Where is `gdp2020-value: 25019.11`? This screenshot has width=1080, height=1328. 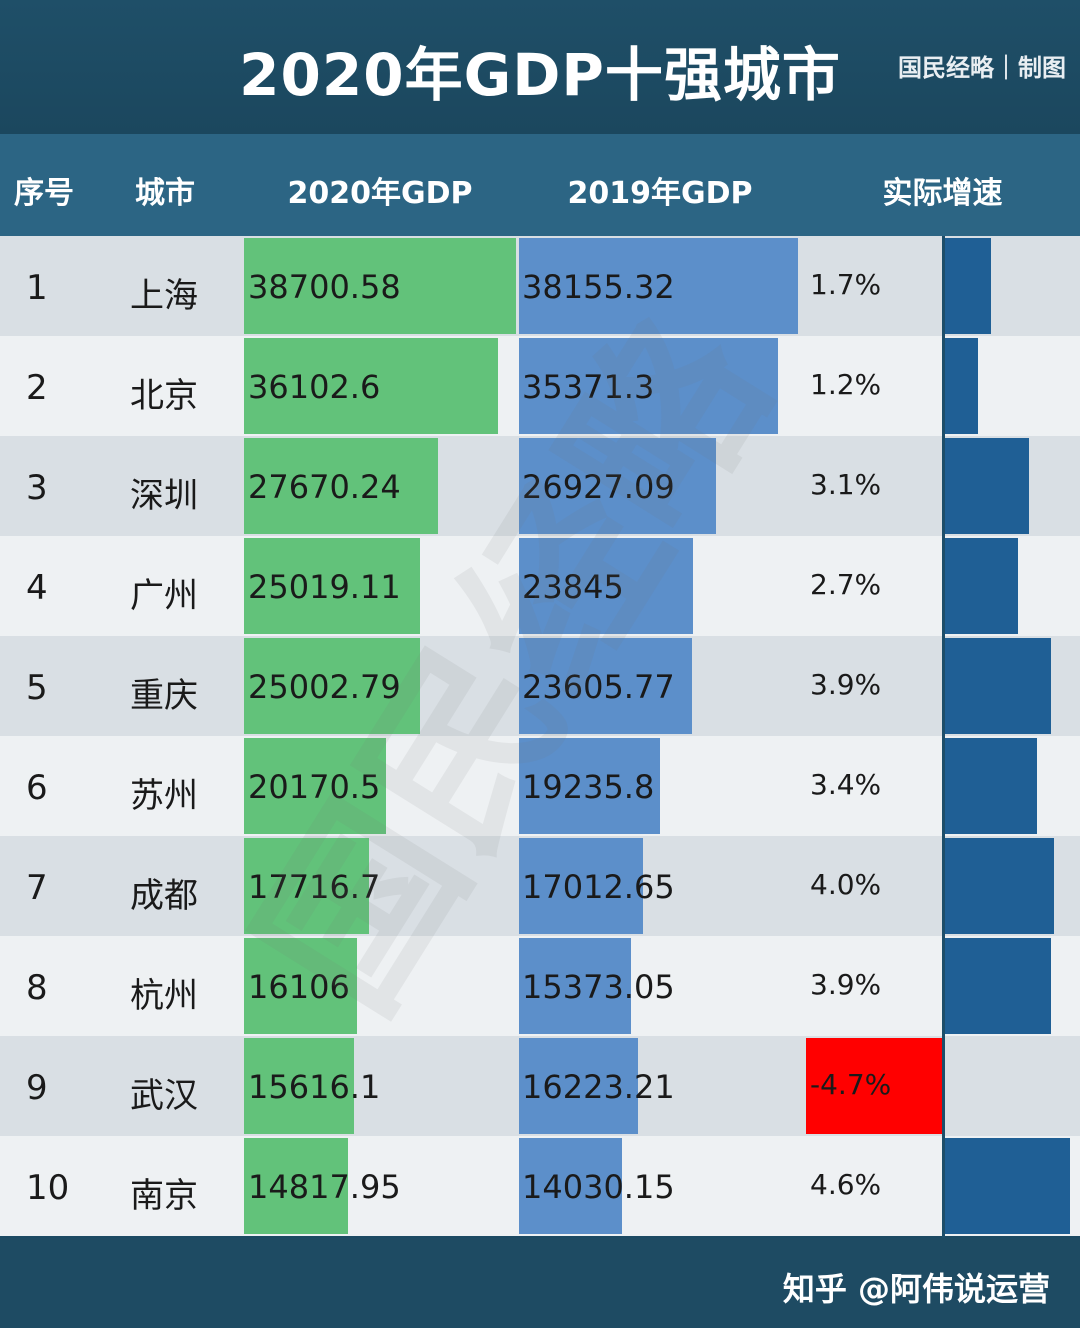 gdp2020-value: 25019.11 is located at coordinates (324, 587).